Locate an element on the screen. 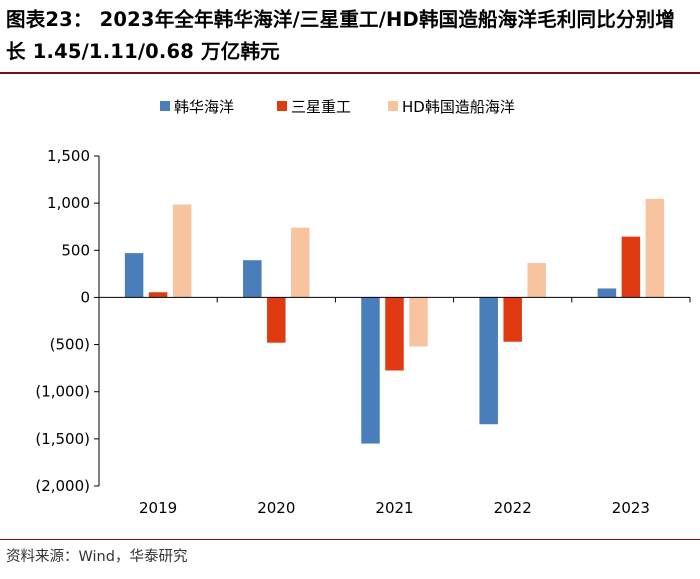  legend-item-series-2: HD韩国造船海洋 is located at coordinates (451, 106).